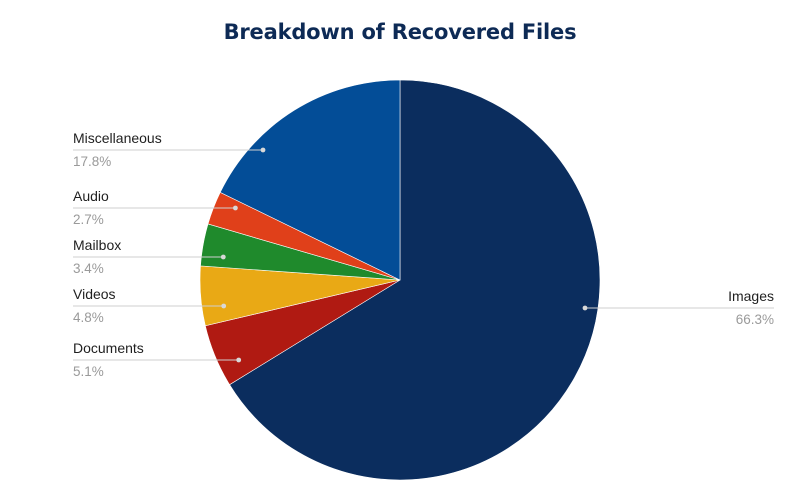 The height and width of the screenshot is (501, 800). Describe the element at coordinates (224, 306) in the screenshot. I see `leader-dot-videos` at that location.